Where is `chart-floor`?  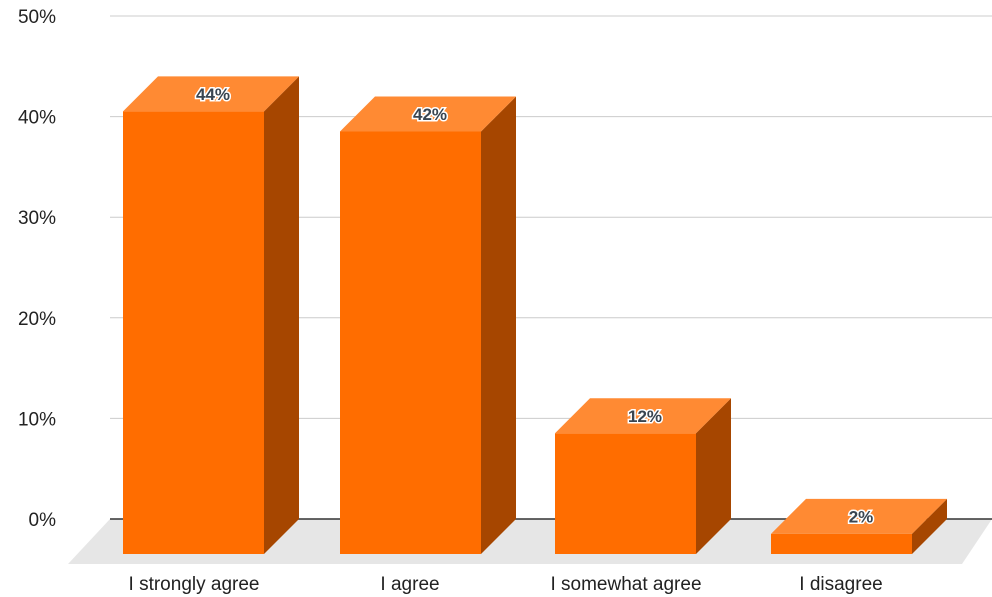 chart-floor is located at coordinates (530, 541).